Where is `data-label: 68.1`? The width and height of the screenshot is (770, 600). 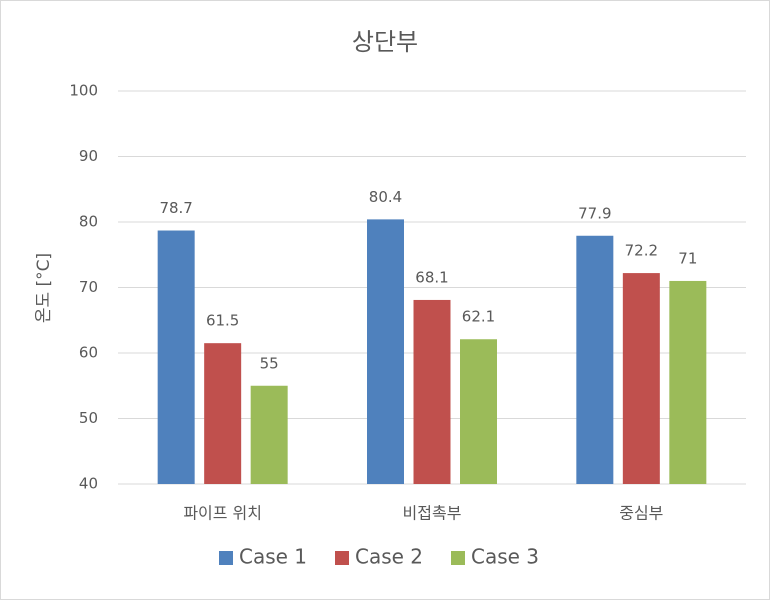
data-label: 68.1 is located at coordinates (431, 277).